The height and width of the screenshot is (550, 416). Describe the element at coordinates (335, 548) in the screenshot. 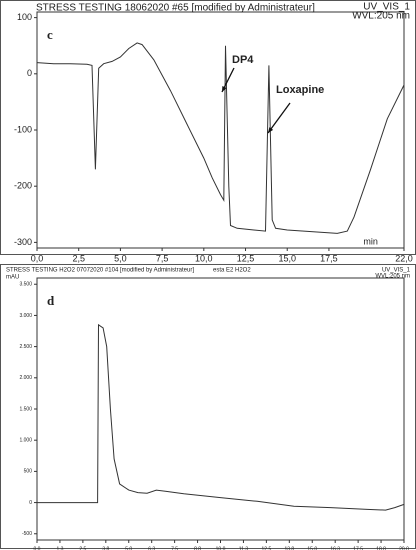

I see `x-tick-label: 16,3` at that location.